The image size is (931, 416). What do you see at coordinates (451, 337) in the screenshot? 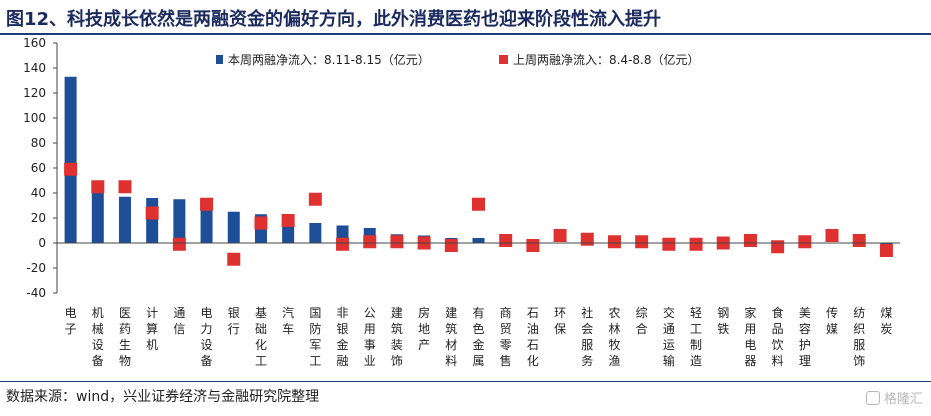
I see `x-category-label: 建筑材料` at bounding box center [451, 337].